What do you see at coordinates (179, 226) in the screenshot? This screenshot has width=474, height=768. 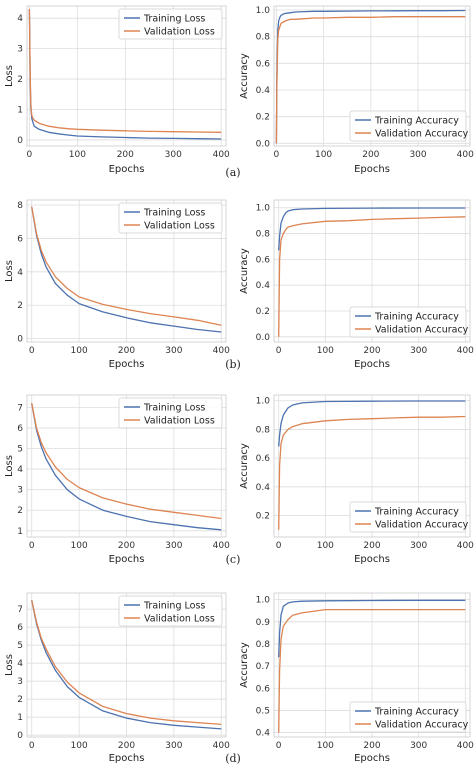 I see `legend-label: Validation Loss` at bounding box center [179, 226].